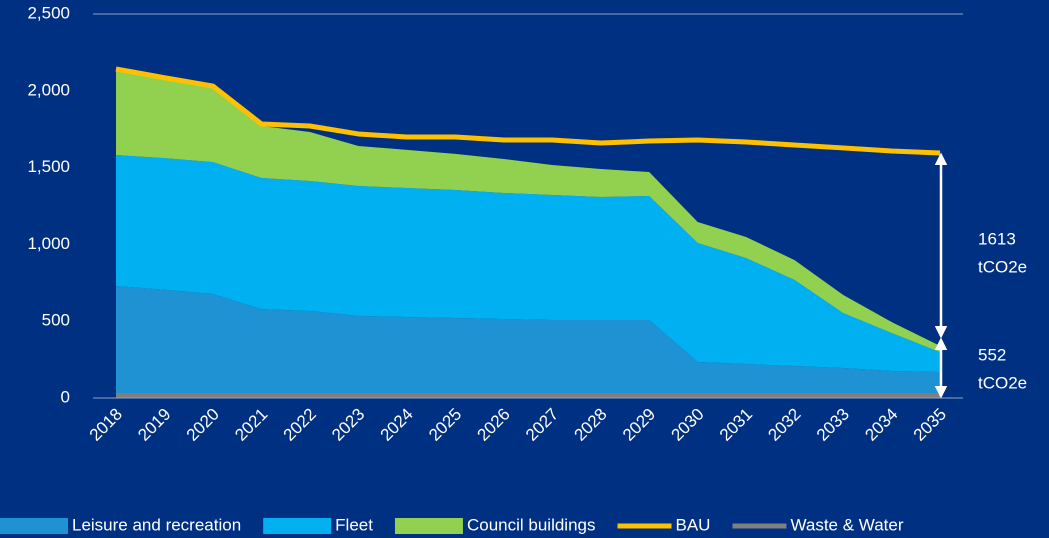 The height and width of the screenshot is (538, 1049). I want to click on y-tick-label: 2,000, so click(48, 89).